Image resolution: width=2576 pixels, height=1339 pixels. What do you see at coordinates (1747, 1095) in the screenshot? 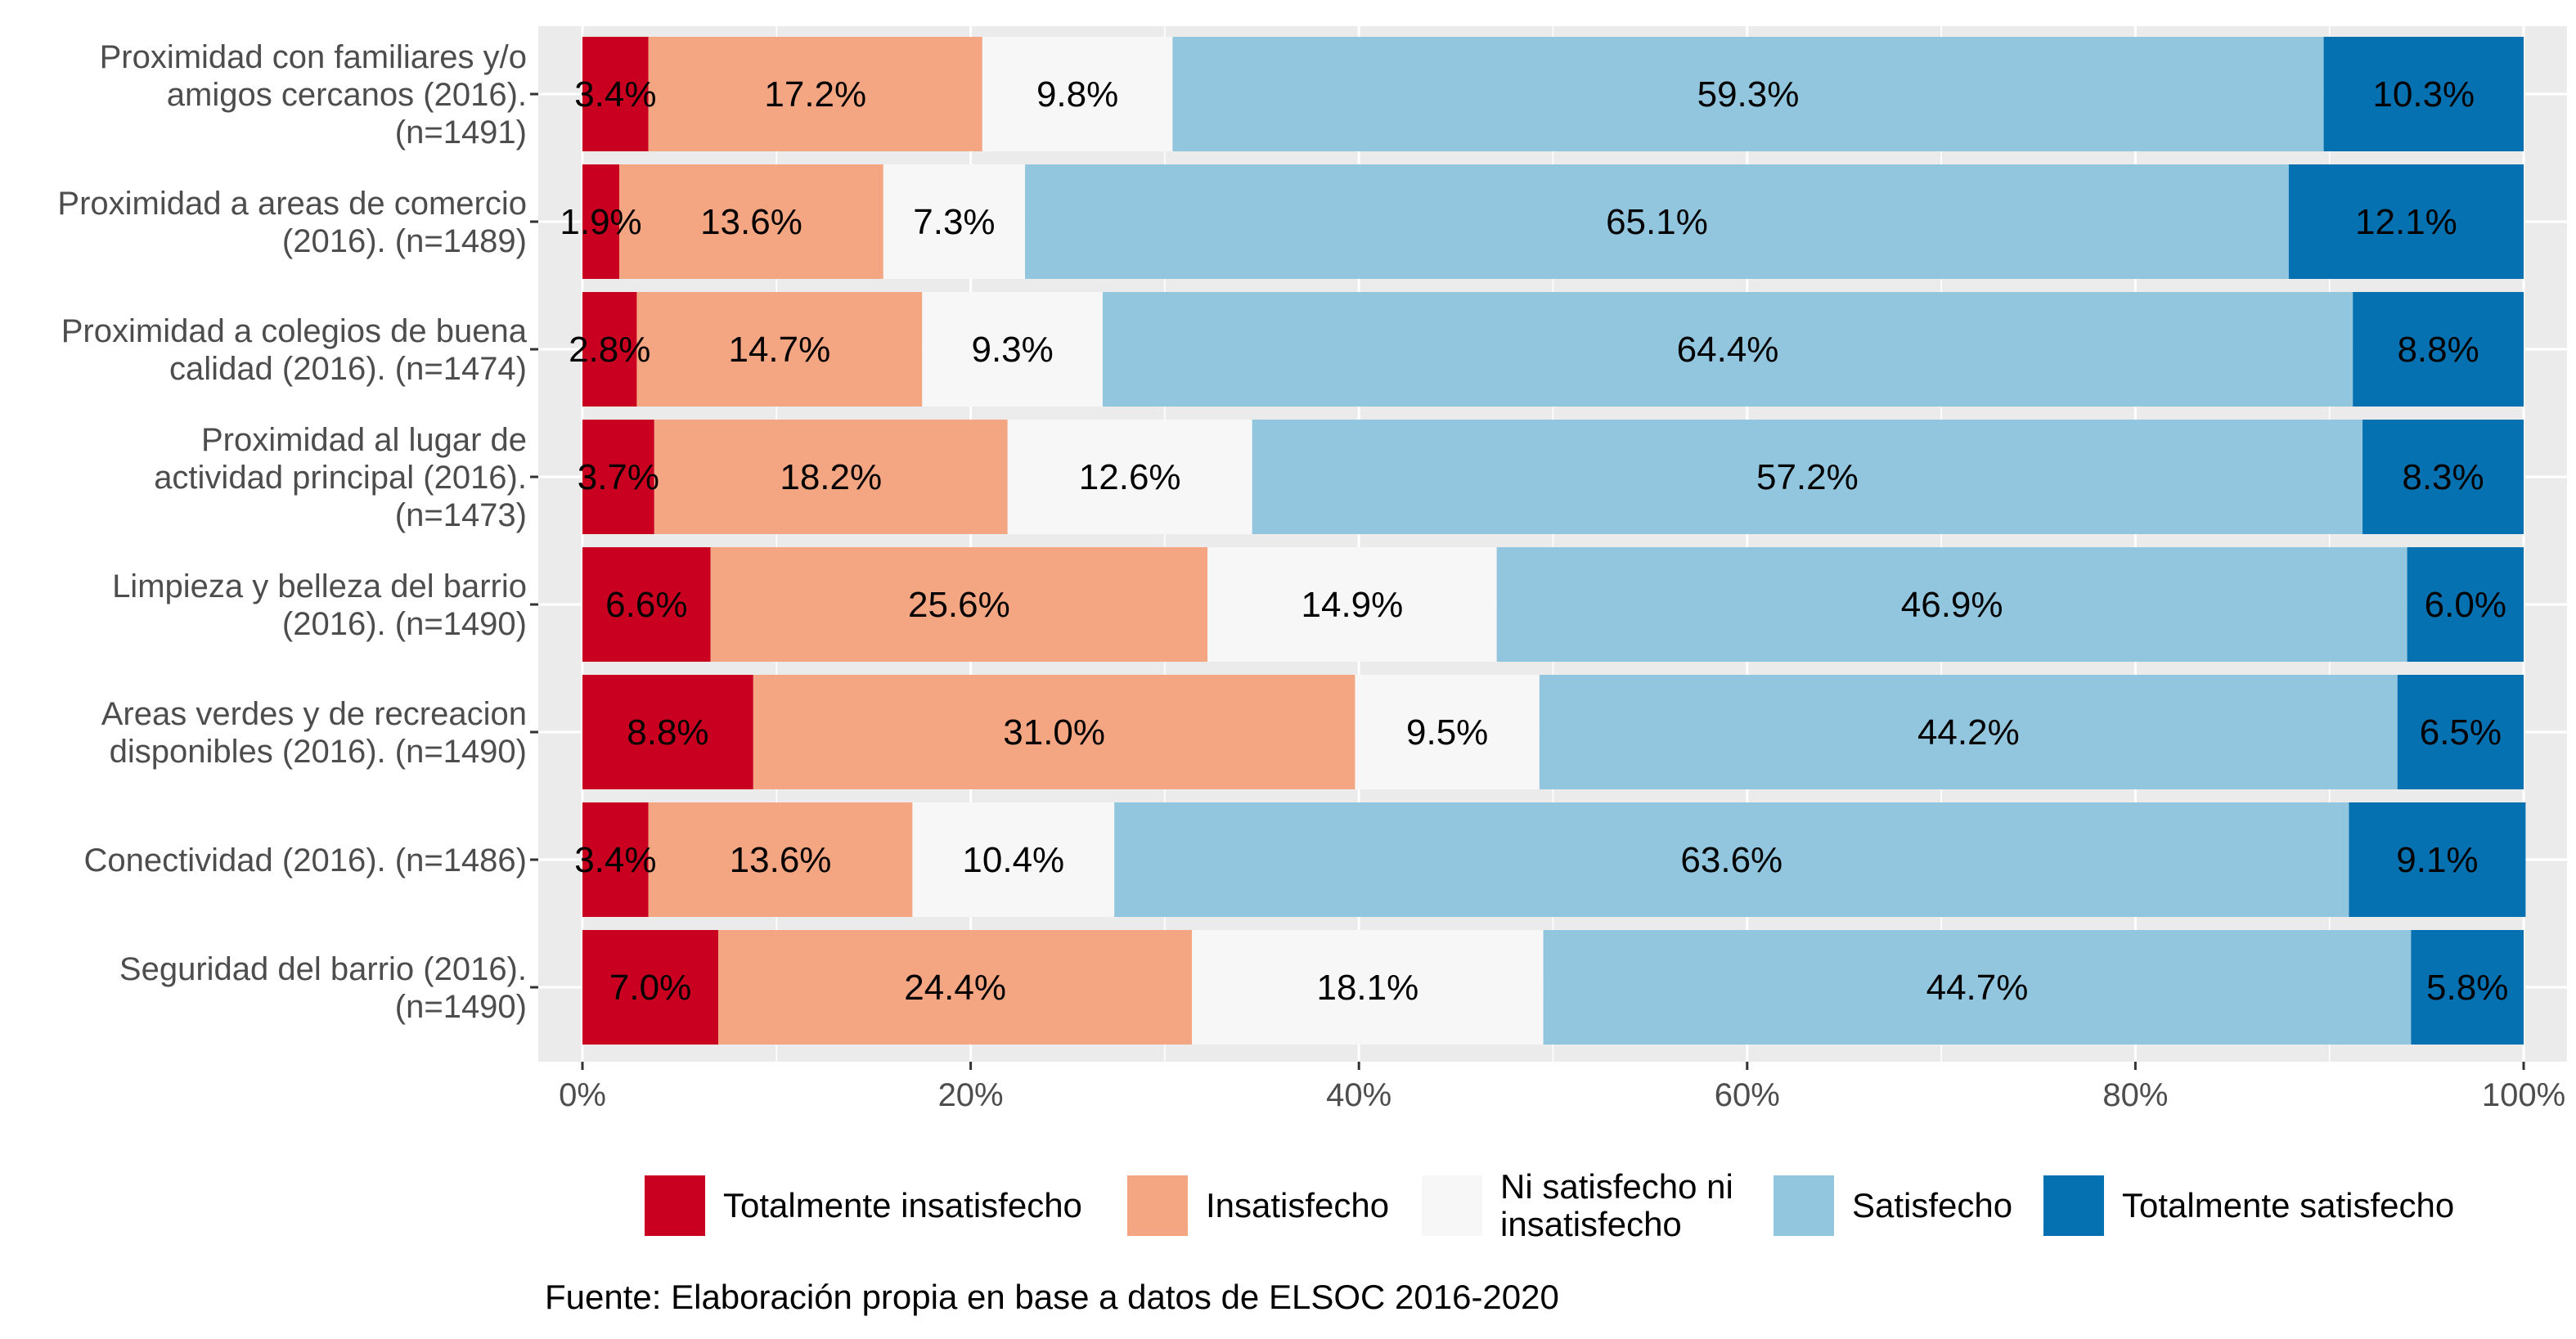
I see `x-tick-label: 60%` at bounding box center [1747, 1095].